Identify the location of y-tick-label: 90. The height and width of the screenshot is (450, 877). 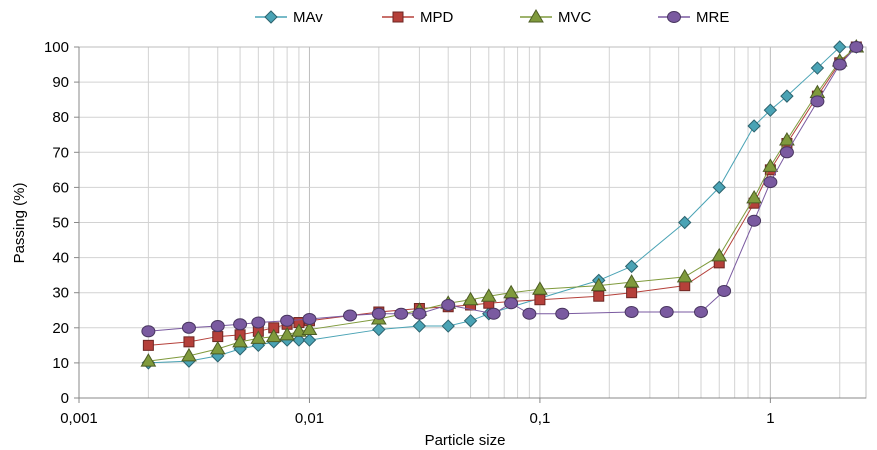
(60, 82).